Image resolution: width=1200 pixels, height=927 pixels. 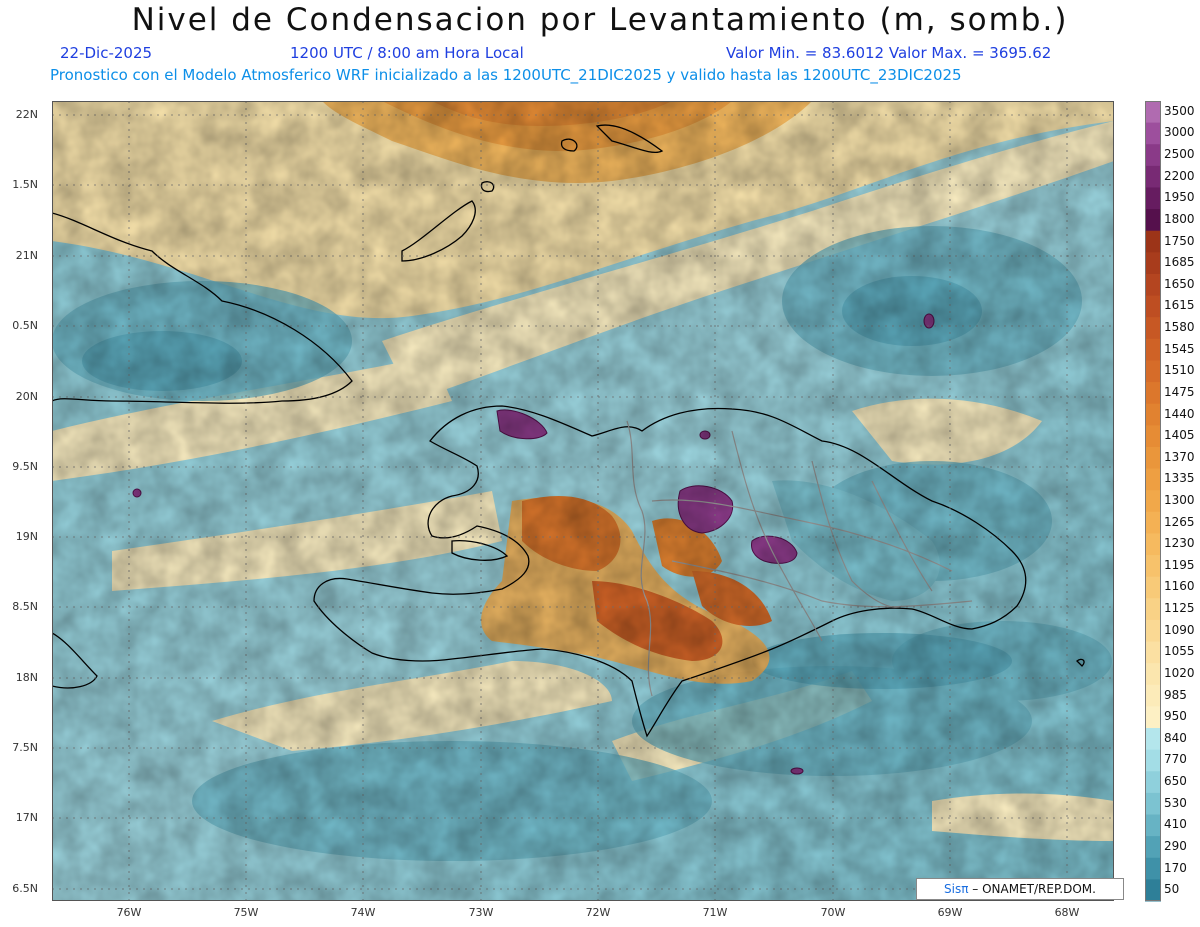 I want to click on colorbar-label: 1510, so click(x=1179, y=370).